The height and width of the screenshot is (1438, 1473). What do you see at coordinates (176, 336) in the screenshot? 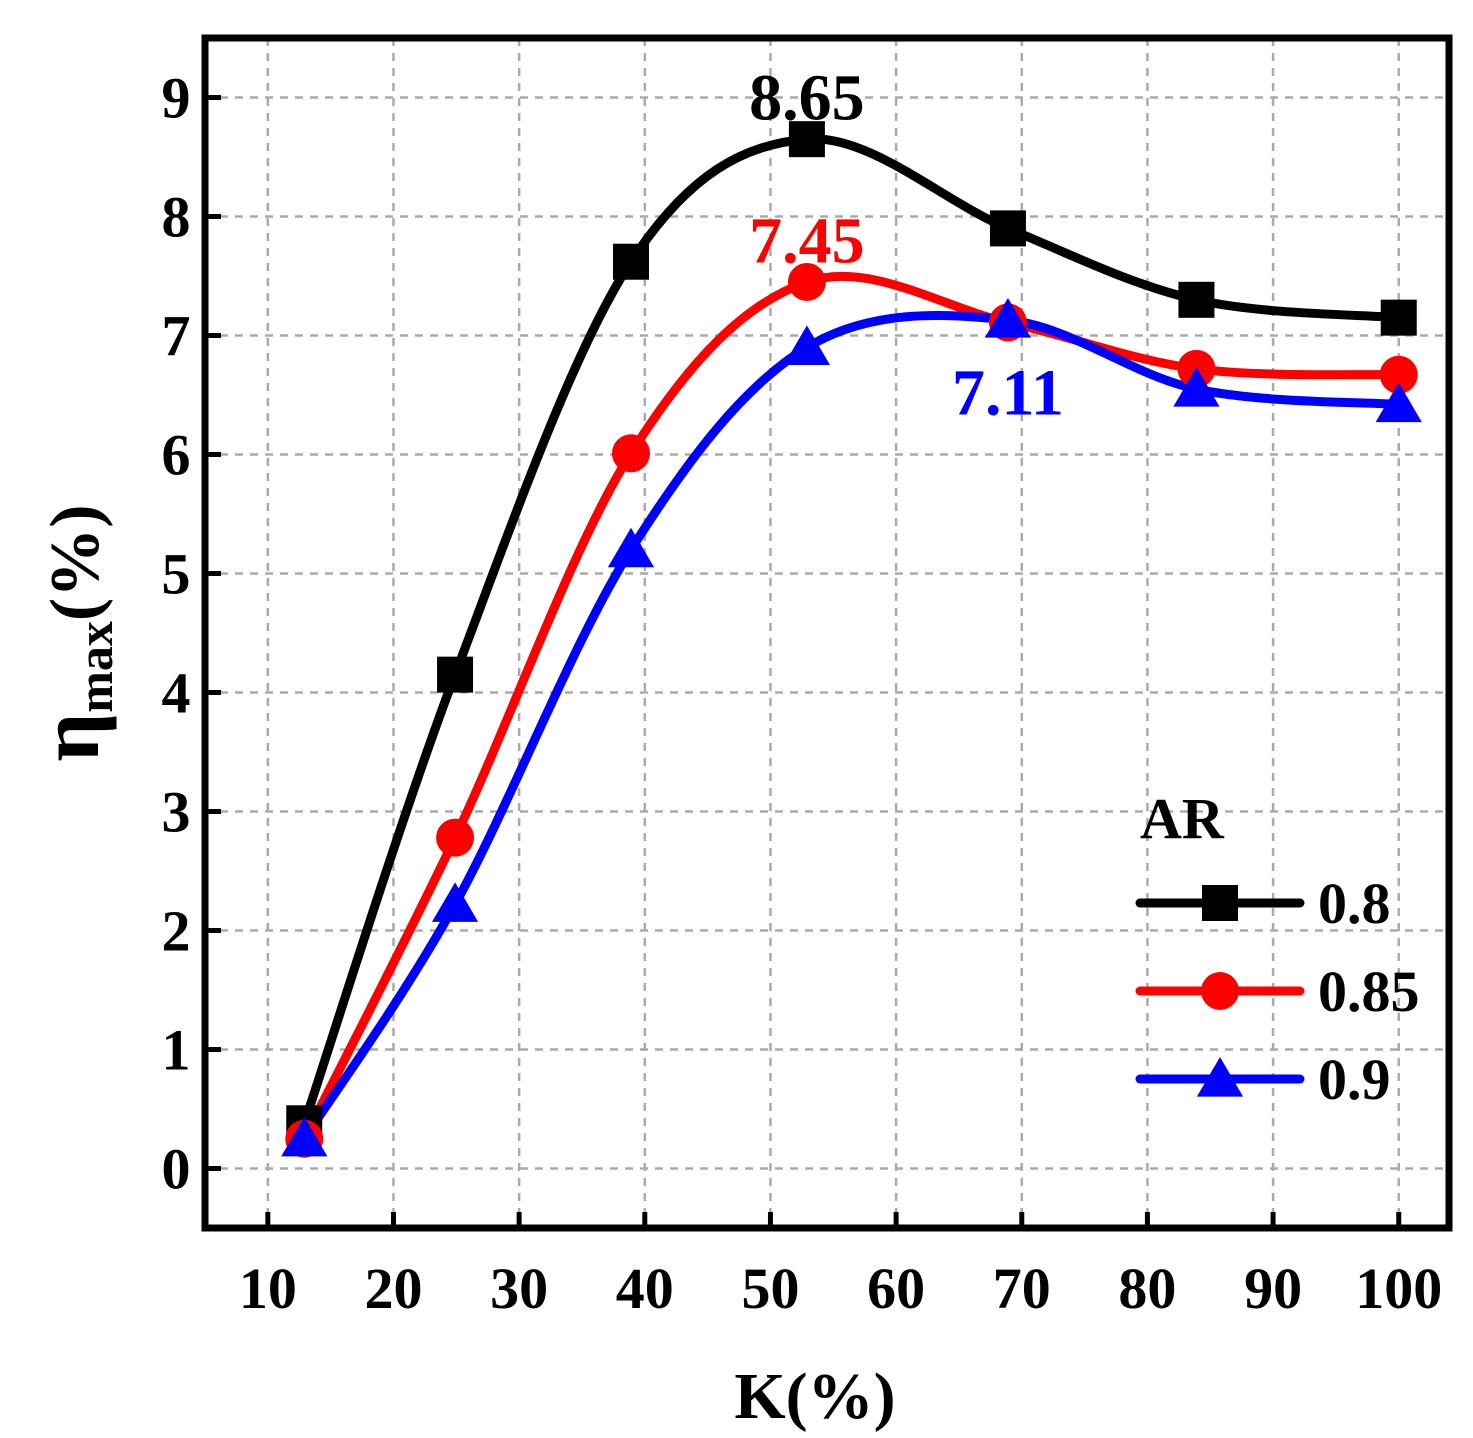
I see `y-tick-label: 7` at bounding box center [176, 336].